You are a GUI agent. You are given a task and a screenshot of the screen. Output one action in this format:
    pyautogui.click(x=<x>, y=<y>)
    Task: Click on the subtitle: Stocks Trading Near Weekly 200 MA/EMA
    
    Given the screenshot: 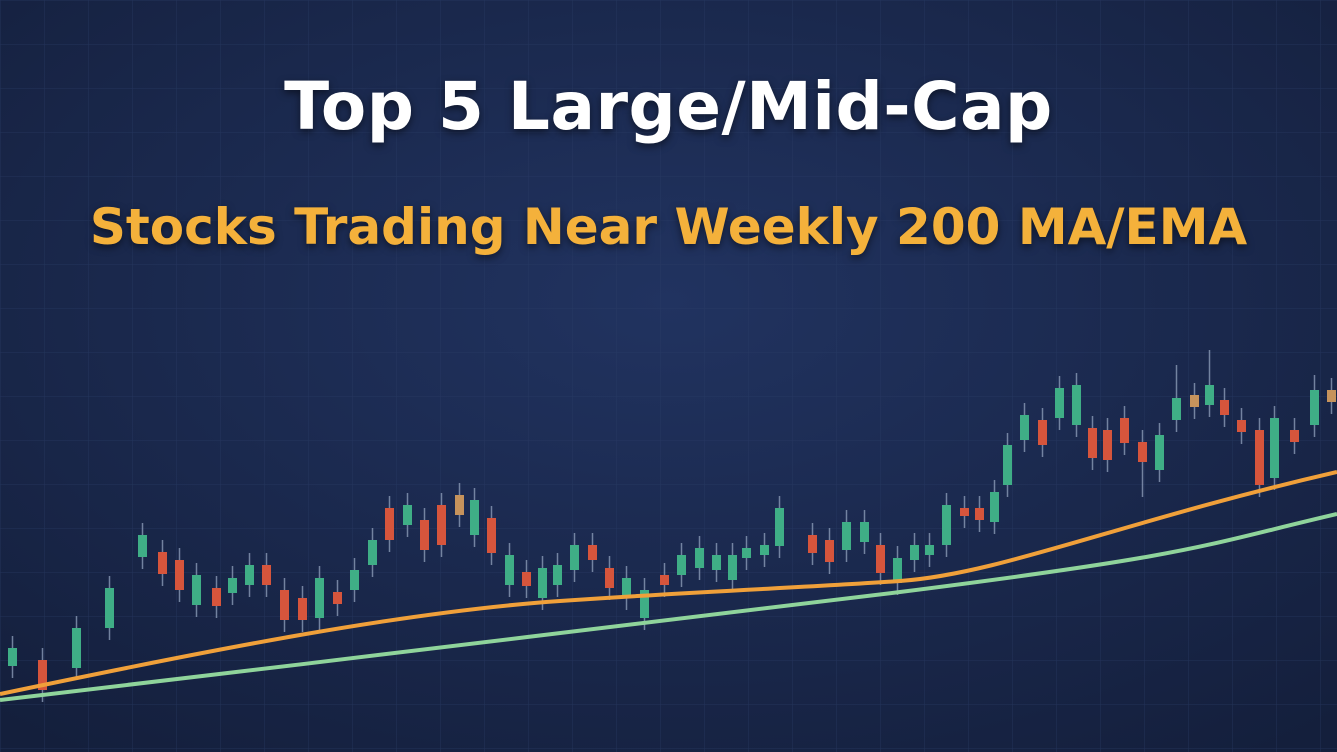 What is the action you would take?
    pyautogui.click(x=668, y=227)
    